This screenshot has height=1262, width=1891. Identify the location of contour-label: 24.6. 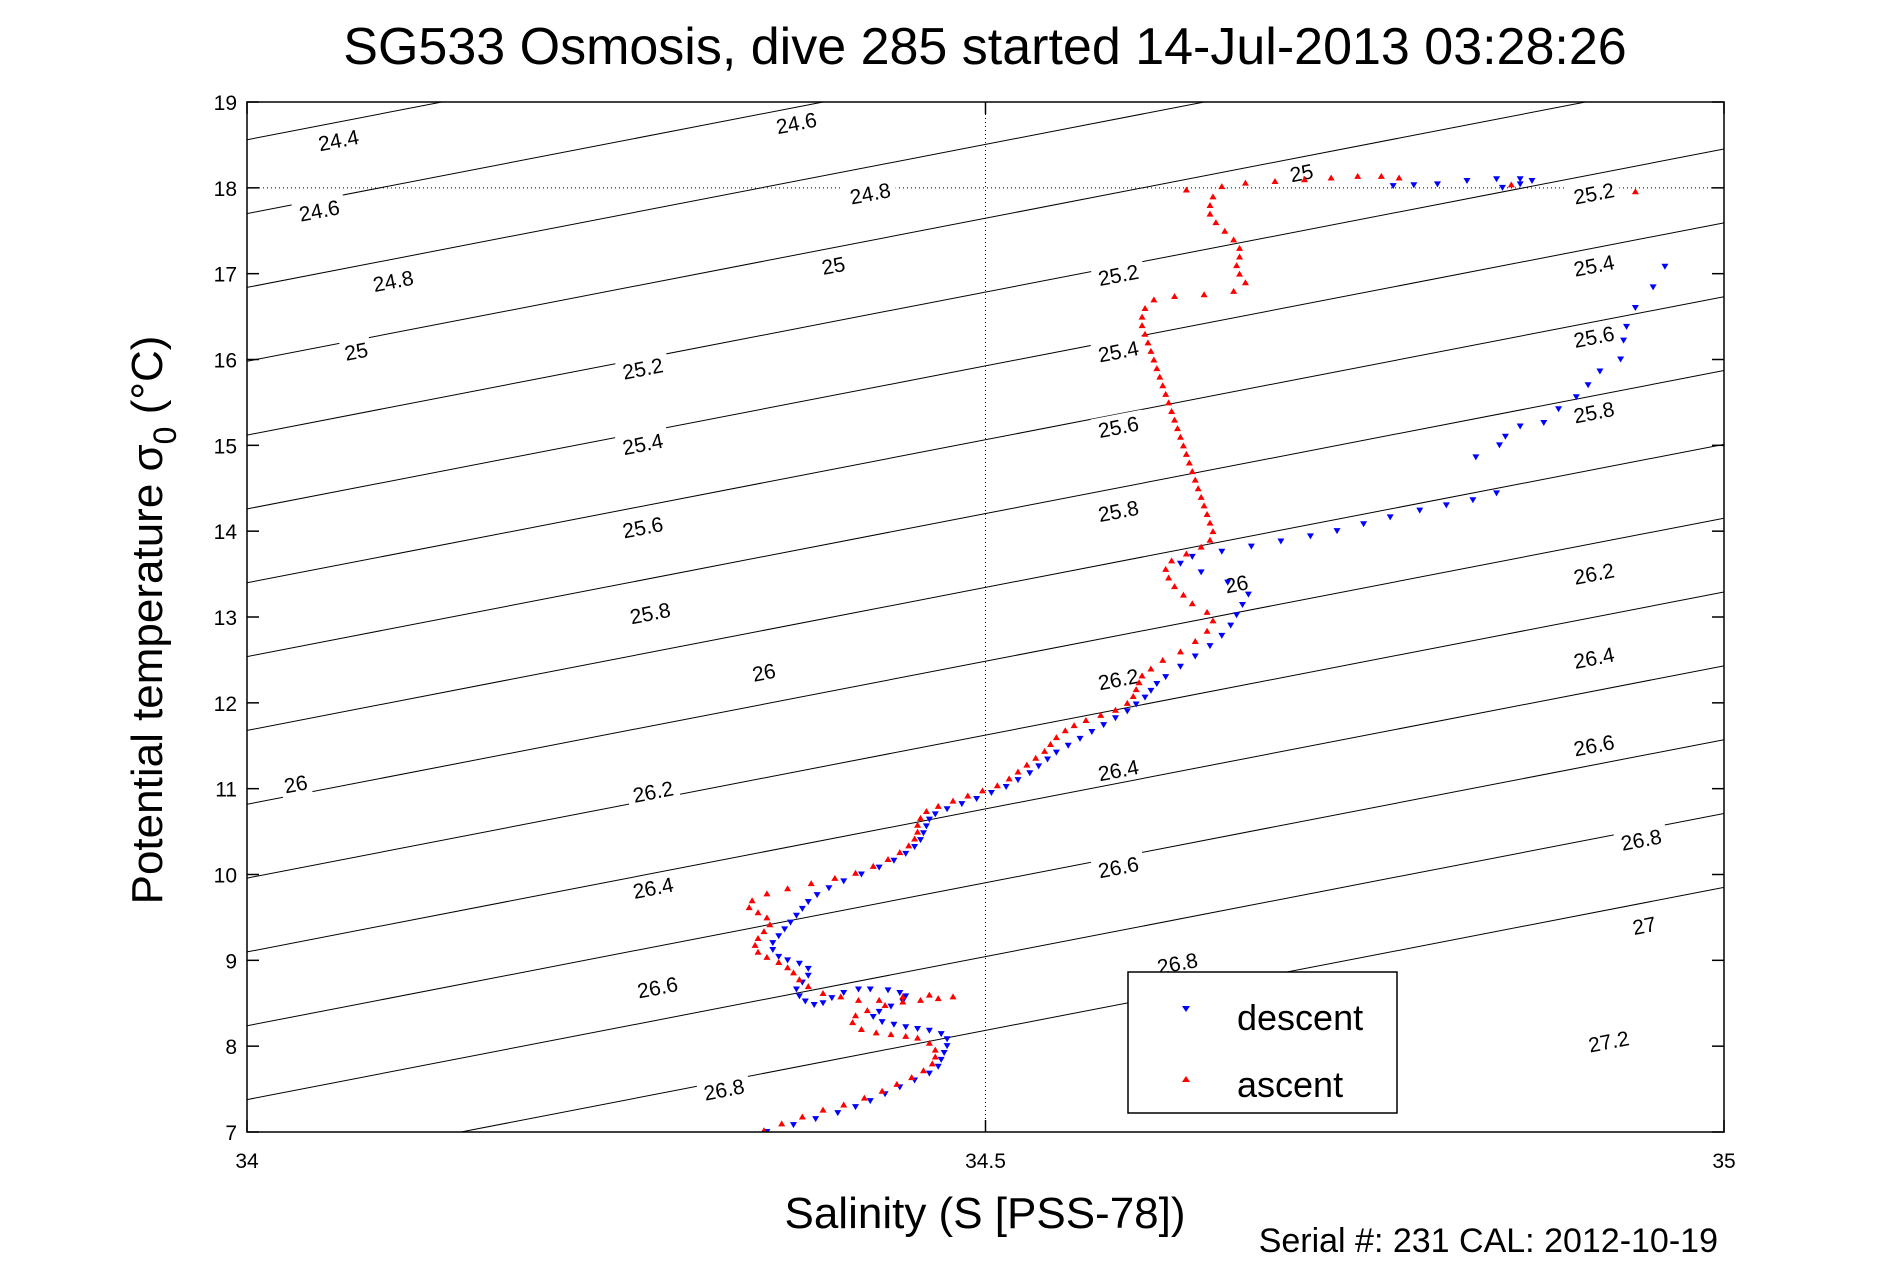
(319, 210).